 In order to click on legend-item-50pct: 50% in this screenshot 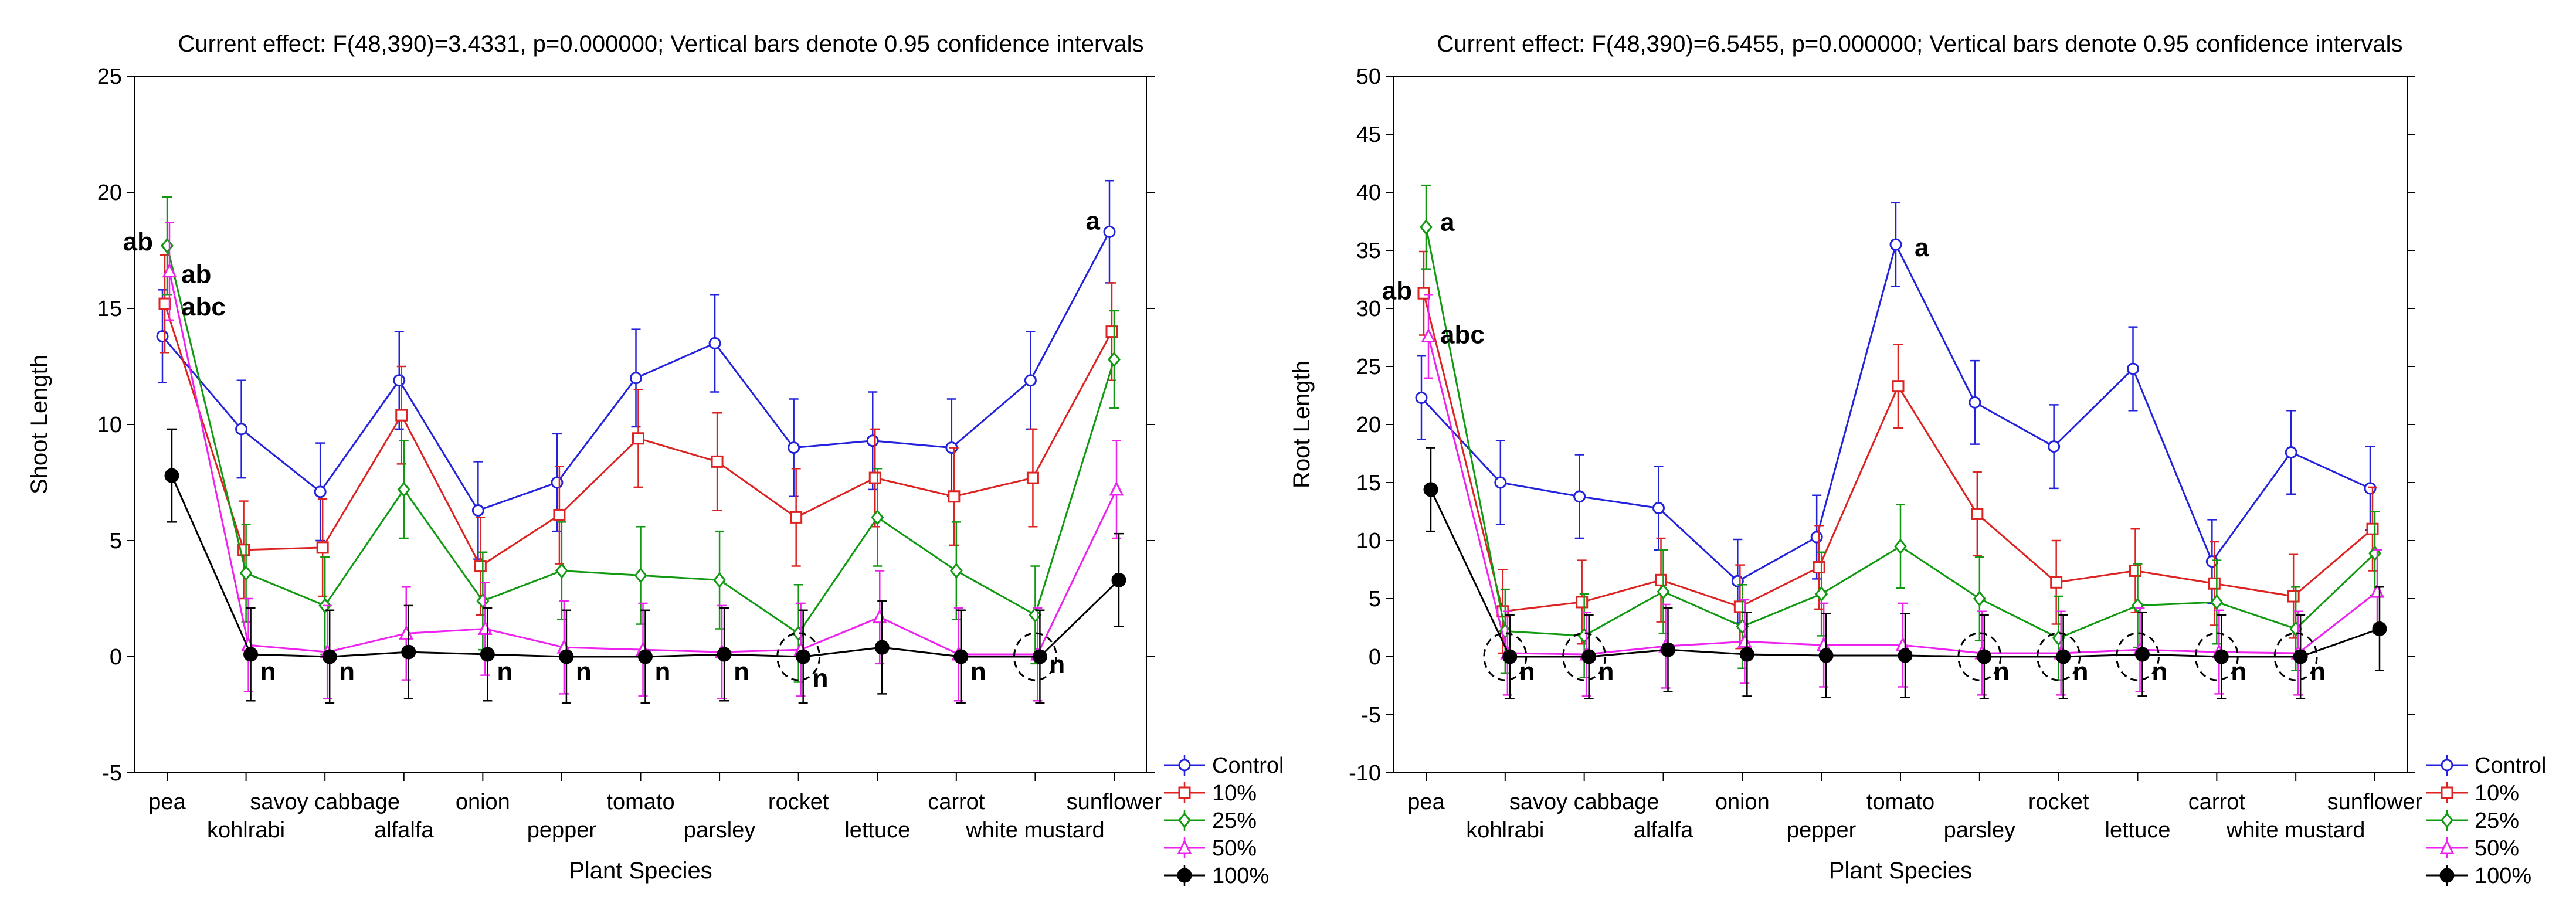, I will do `click(2472, 848)`.